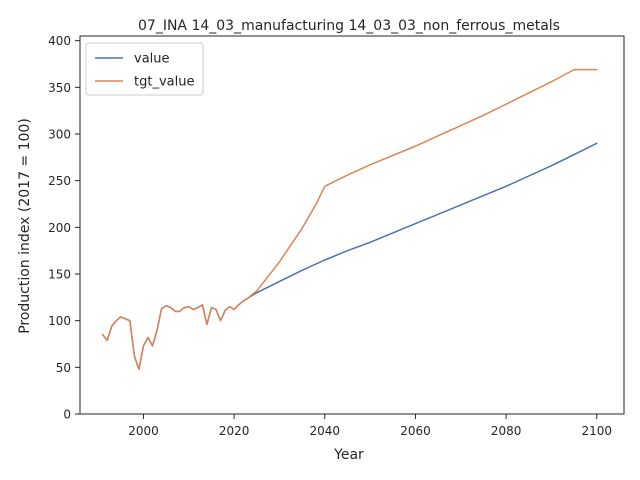 The image size is (640, 480). Describe the element at coordinates (152, 59) in the screenshot. I see `legend-label-value: value` at that location.